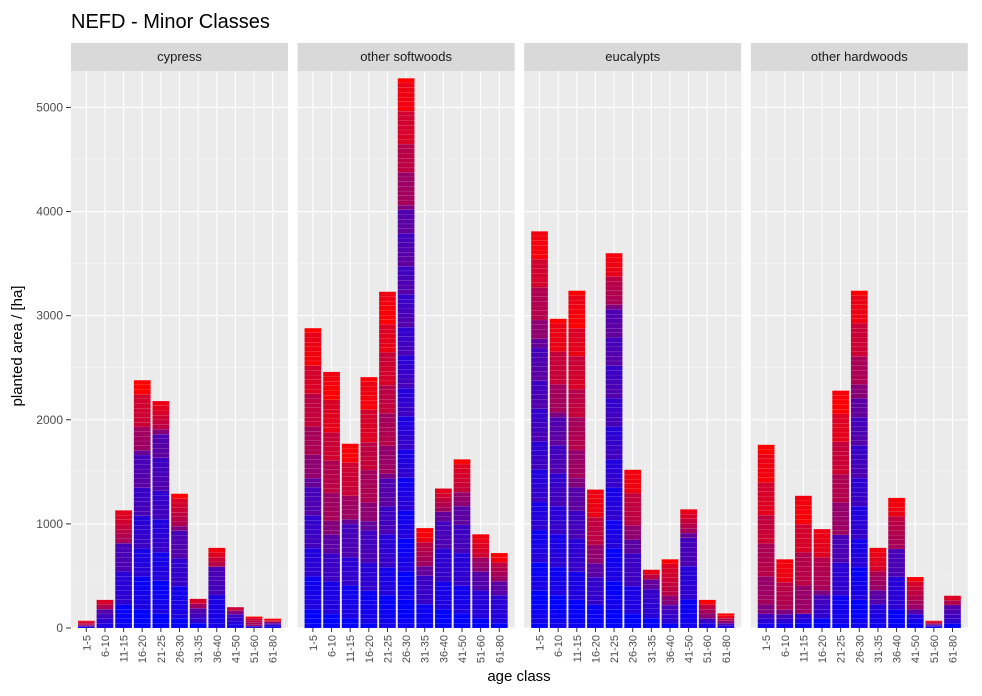 Image resolution: width=982 pixels, height=696 pixels. Describe the element at coordinates (17, 346) in the screenshot. I see `y-axis-label: planted area / [ha]` at that location.